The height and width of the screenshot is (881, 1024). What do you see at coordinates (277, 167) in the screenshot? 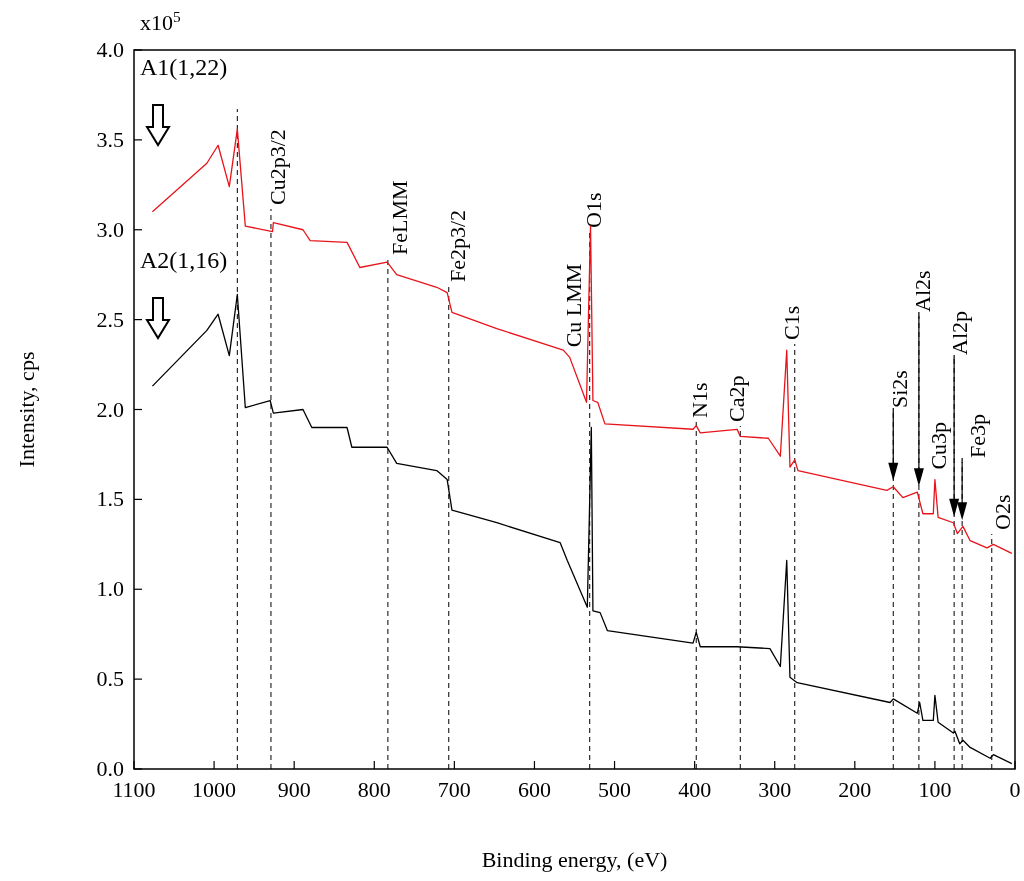
I see `ref-line-label: Cu2p3/2` at bounding box center [277, 167].